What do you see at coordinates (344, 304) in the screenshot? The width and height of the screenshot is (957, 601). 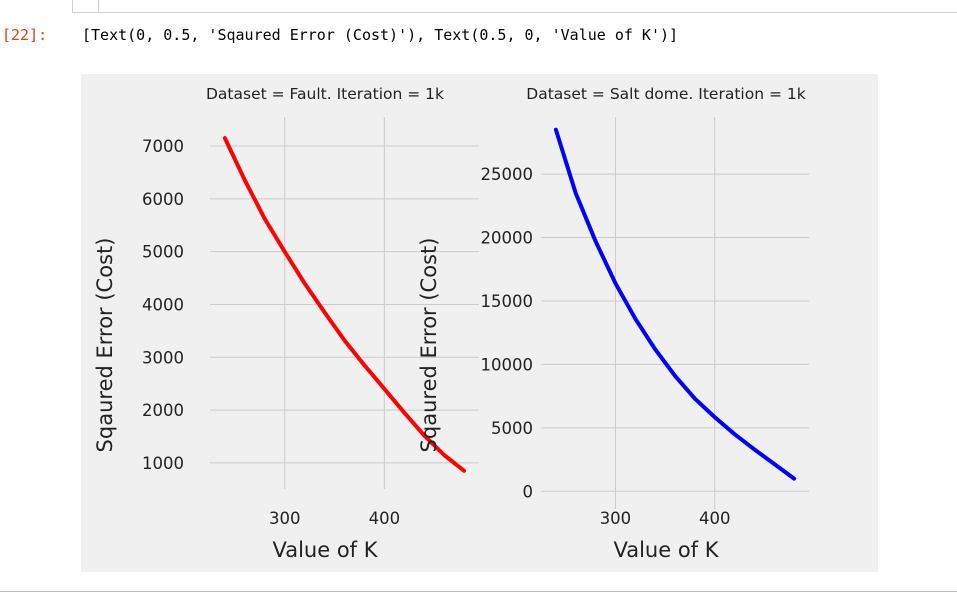 I see `chart-fault-line` at bounding box center [344, 304].